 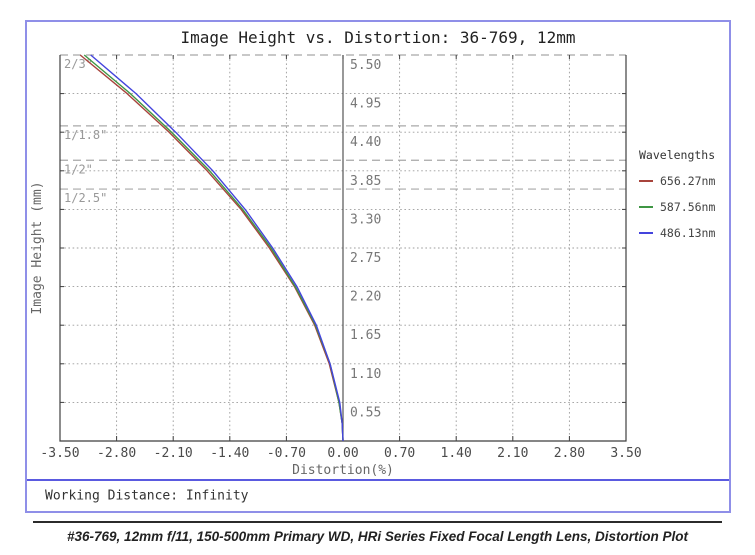 I want to click on svg-text: 2/3", so click(x=78, y=64).